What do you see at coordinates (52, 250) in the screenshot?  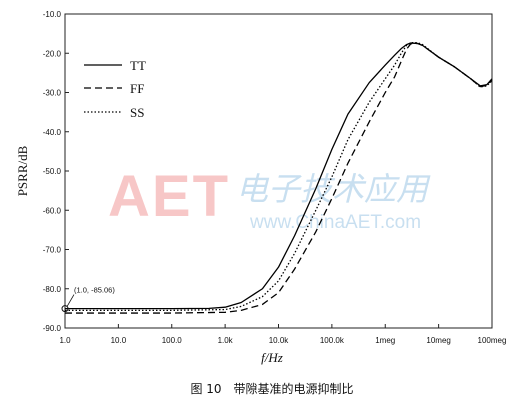 I see `y-tick-label: -70.0` at bounding box center [52, 250].